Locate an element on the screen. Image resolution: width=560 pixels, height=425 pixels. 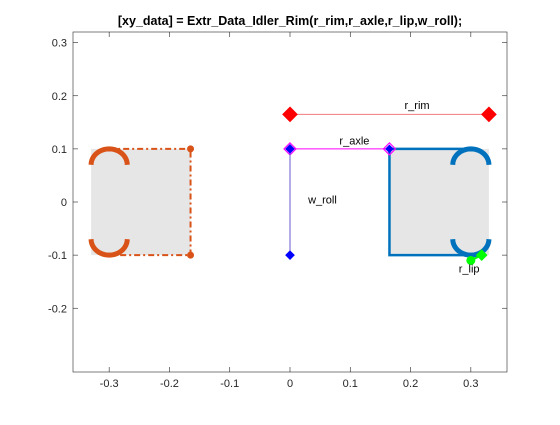
rim-fill-right is located at coordinates (439, 202).